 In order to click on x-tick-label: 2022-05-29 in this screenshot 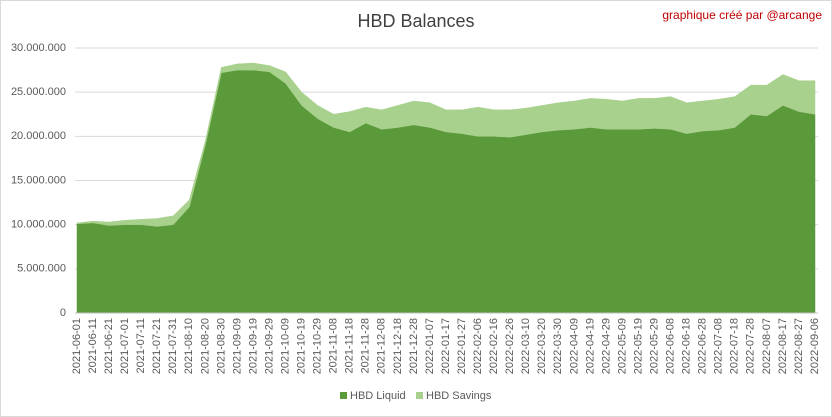, I will do `click(654, 346)`.